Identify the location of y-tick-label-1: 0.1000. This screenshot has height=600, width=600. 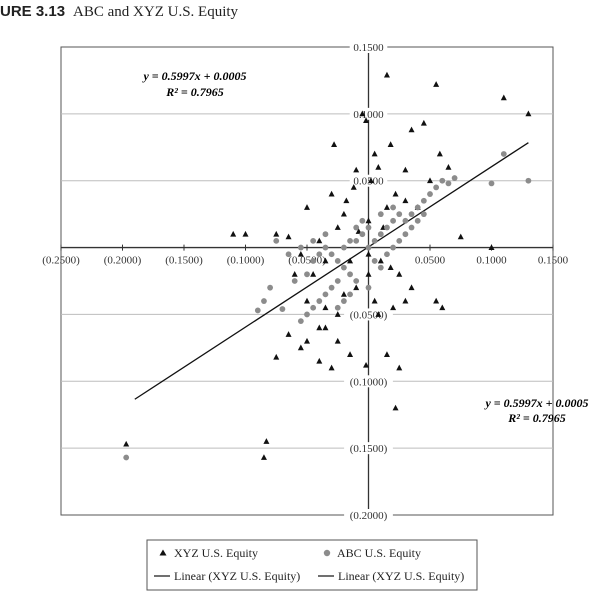
(368, 115).